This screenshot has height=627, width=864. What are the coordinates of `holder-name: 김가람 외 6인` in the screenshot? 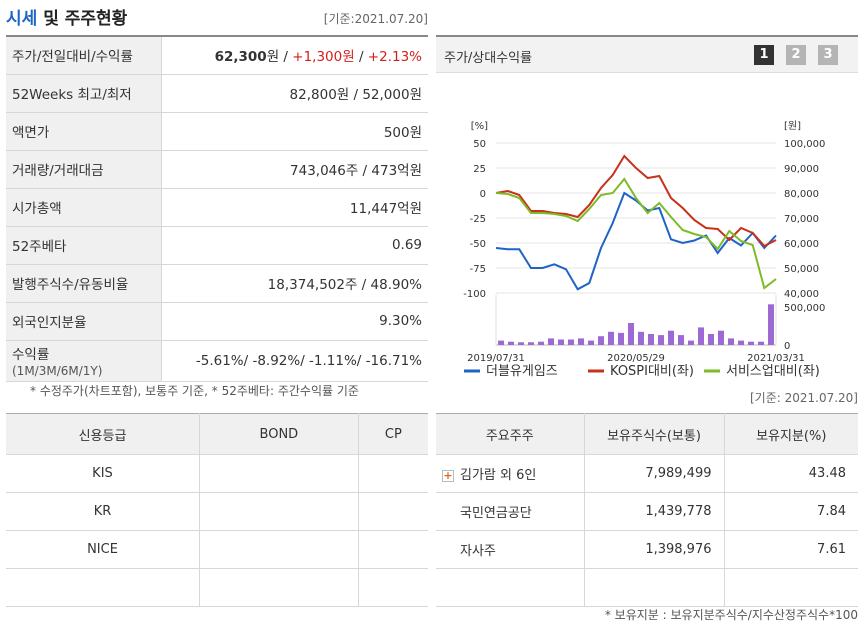 It's located at (498, 475).